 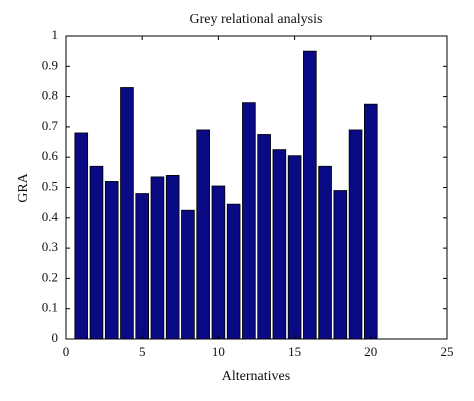 I want to click on x-tick-label: 10, so click(x=218, y=351).